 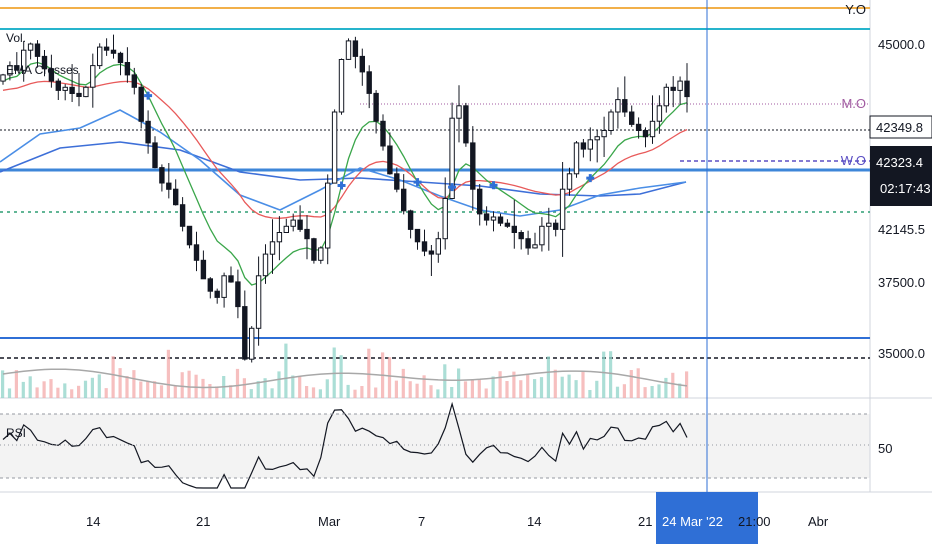 I want to click on legend-vol: Vol., so click(x=16, y=38).